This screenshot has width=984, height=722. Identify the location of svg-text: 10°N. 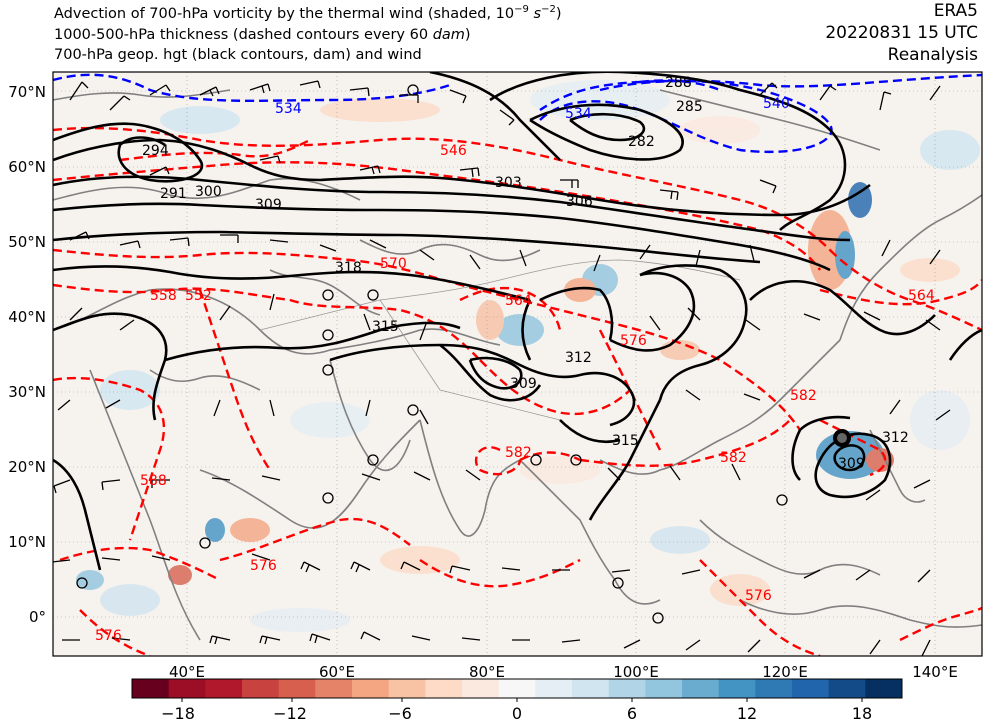
(27, 542).